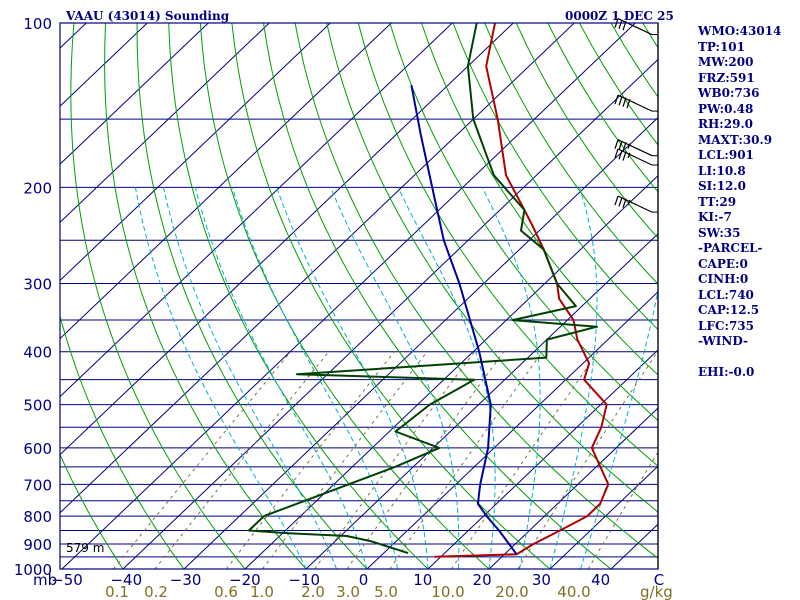 The height and width of the screenshot is (600, 800). Describe the element at coordinates (37, 353) in the screenshot. I see `pressure-tick-label: 400` at that location.